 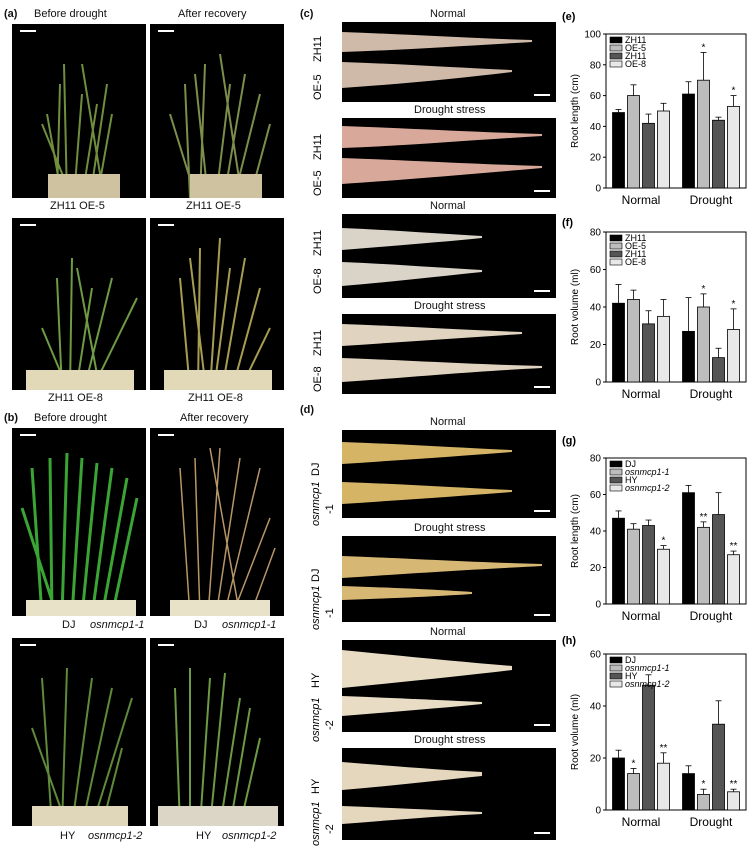 What do you see at coordinates (450, 528) in the screenshot?
I see `panel-d-drought-1: Drought stress` at bounding box center [450, 528].